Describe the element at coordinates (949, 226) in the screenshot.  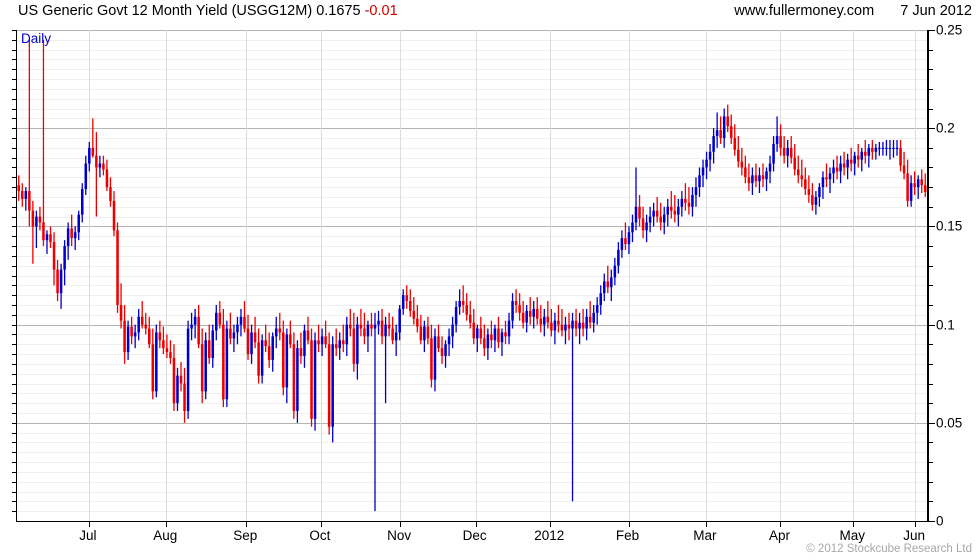
I see `y-axis-tick-label: 0.15` at that location.